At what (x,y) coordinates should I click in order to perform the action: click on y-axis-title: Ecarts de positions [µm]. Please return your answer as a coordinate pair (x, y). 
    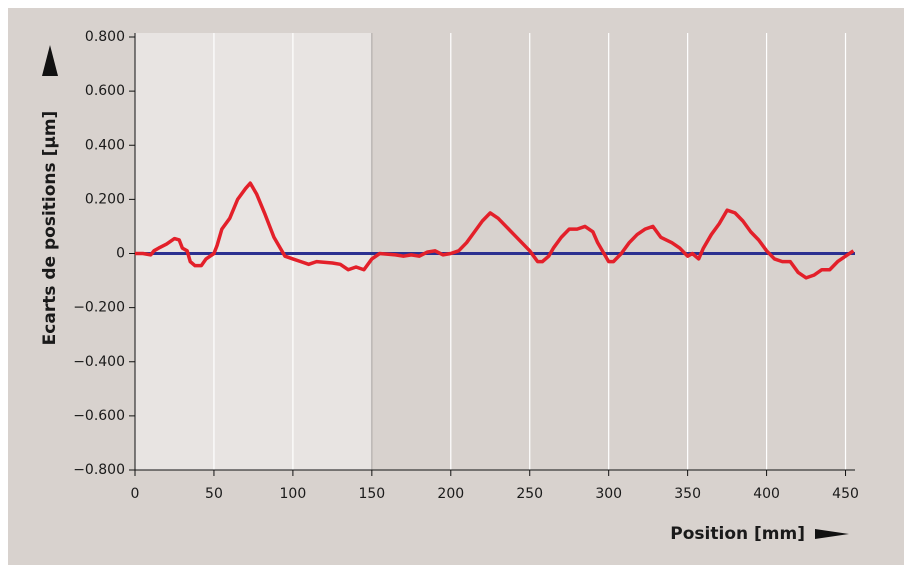
    Looking at the image, I should click on (50, 228).